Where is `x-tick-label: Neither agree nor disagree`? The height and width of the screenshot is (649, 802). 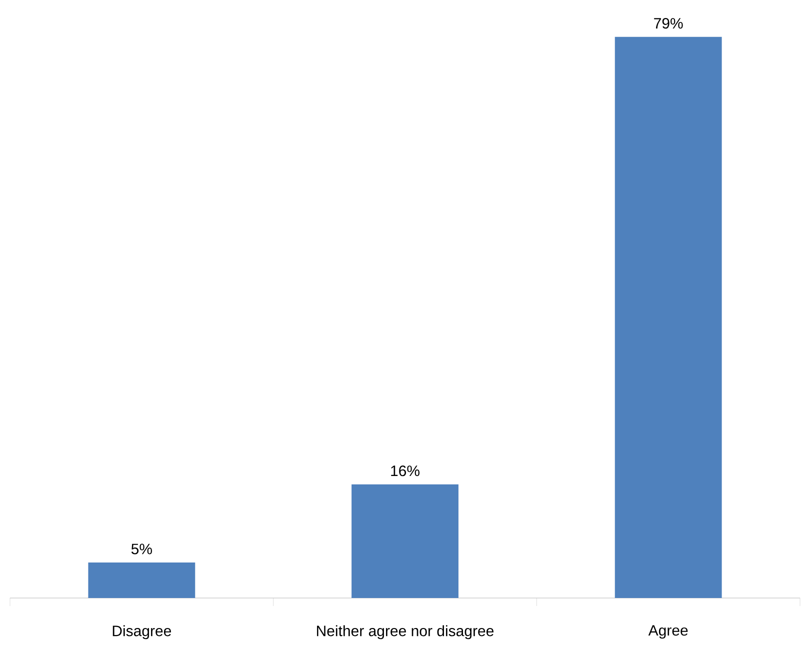 x-tick-label: Neither agree nor disagree is located at coordinates (405, 632).